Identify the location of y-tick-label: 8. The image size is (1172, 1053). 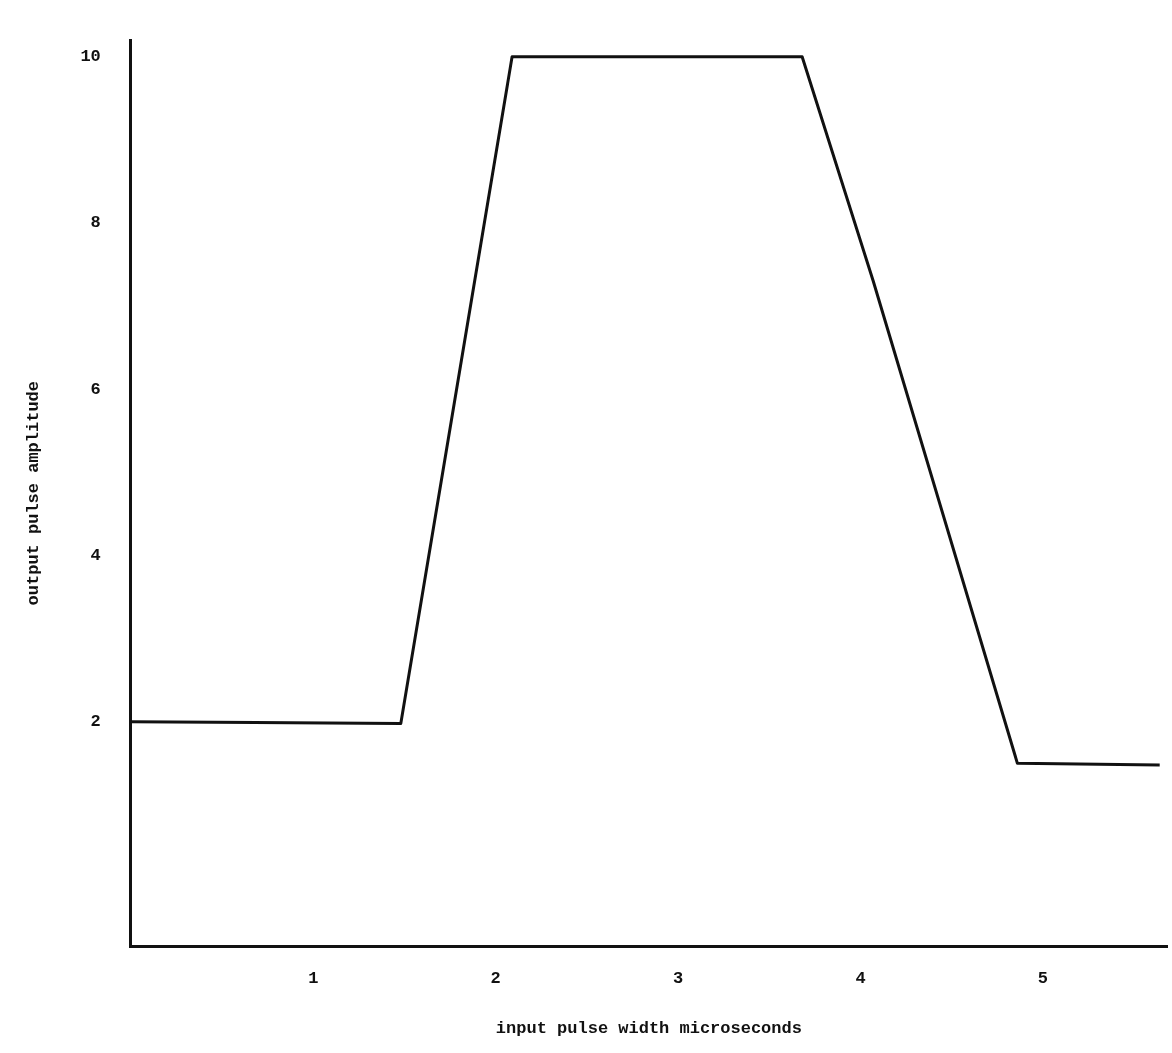
(95, 223).